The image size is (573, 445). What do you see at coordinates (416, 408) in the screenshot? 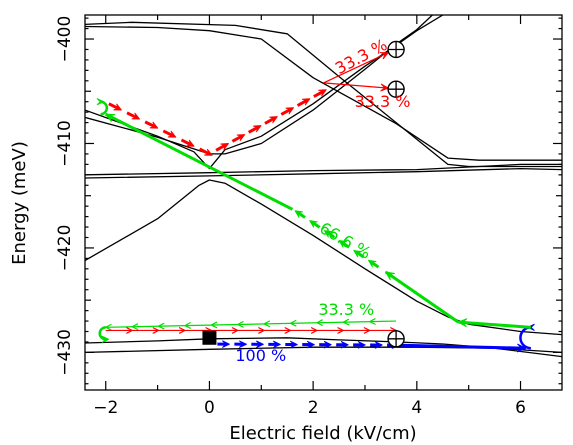
I see `x-tick-label: 4` at bounding box center [416, 408].